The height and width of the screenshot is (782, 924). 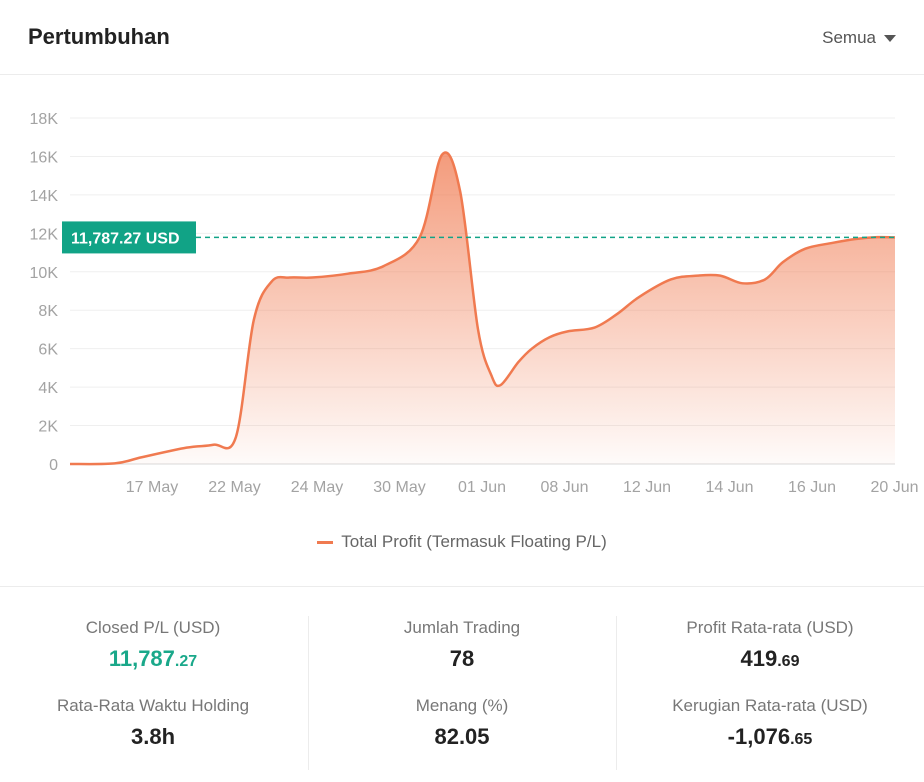 What do you see at coordinates (729, 487) in the screenshot?
I see `x-tick-label: 14 Jun` at bounding box center [729, 487].